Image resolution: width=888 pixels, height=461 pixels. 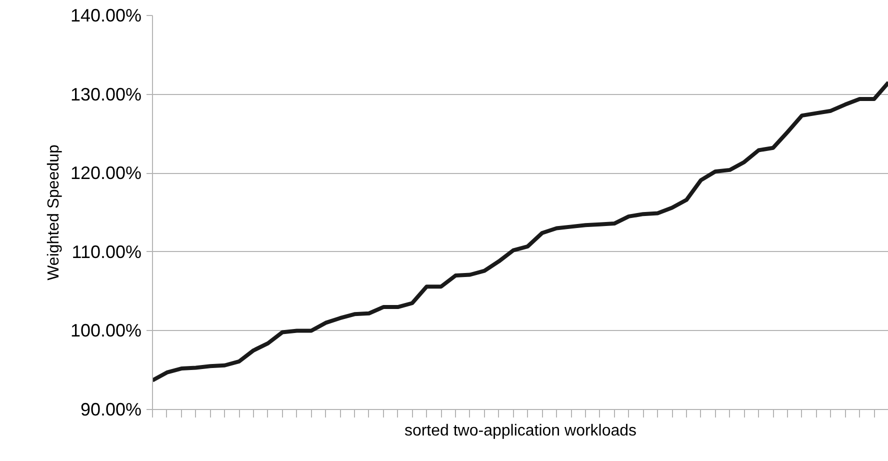 I want to click on y-tick-label: 90.00%, so click(x=111, y=410).